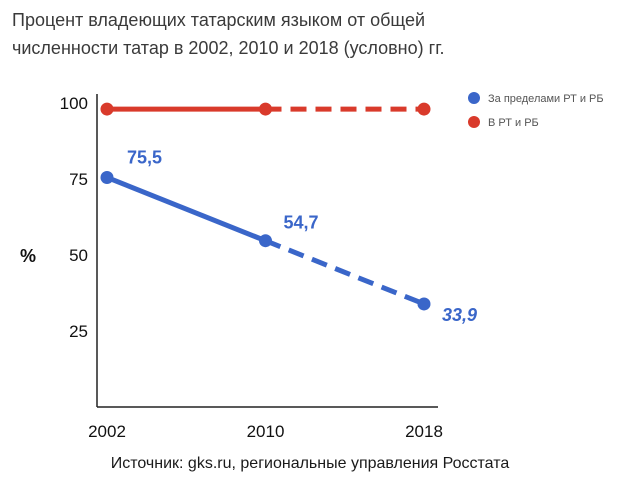 This screenshot has height=490, width=620. I want to click on y-tick-label: 50, so click(78, 255).